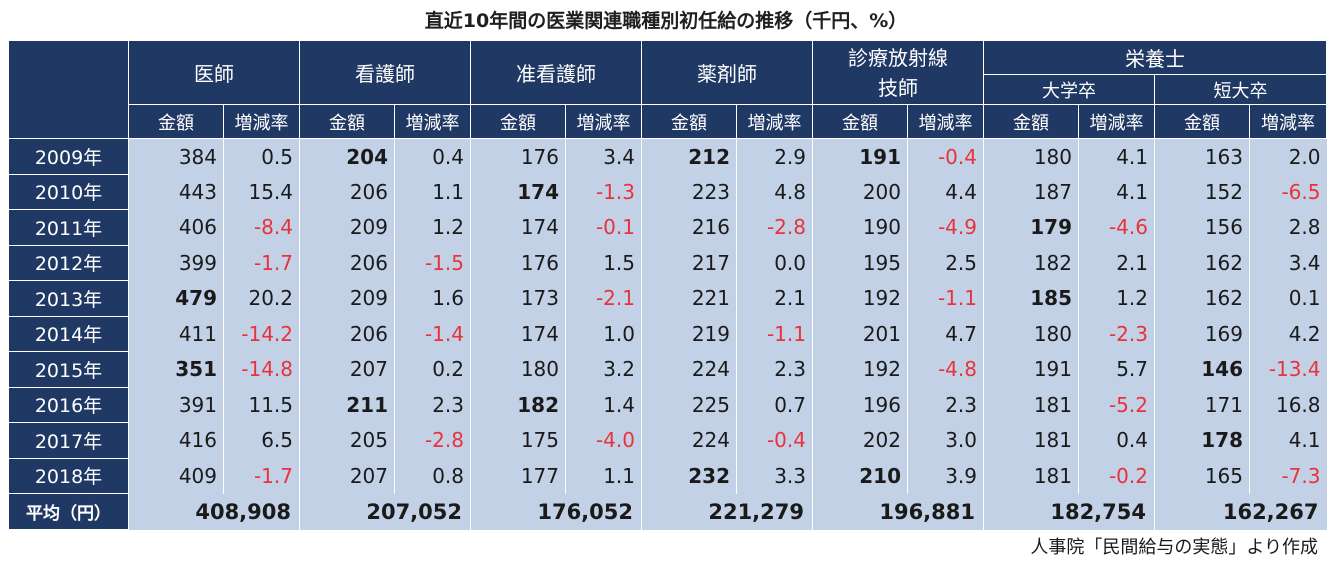 The image size is (1332, 567). Describe the element at coordinates (385, 511) in the screenshot. I see `average-cell: 207,052` at that location.